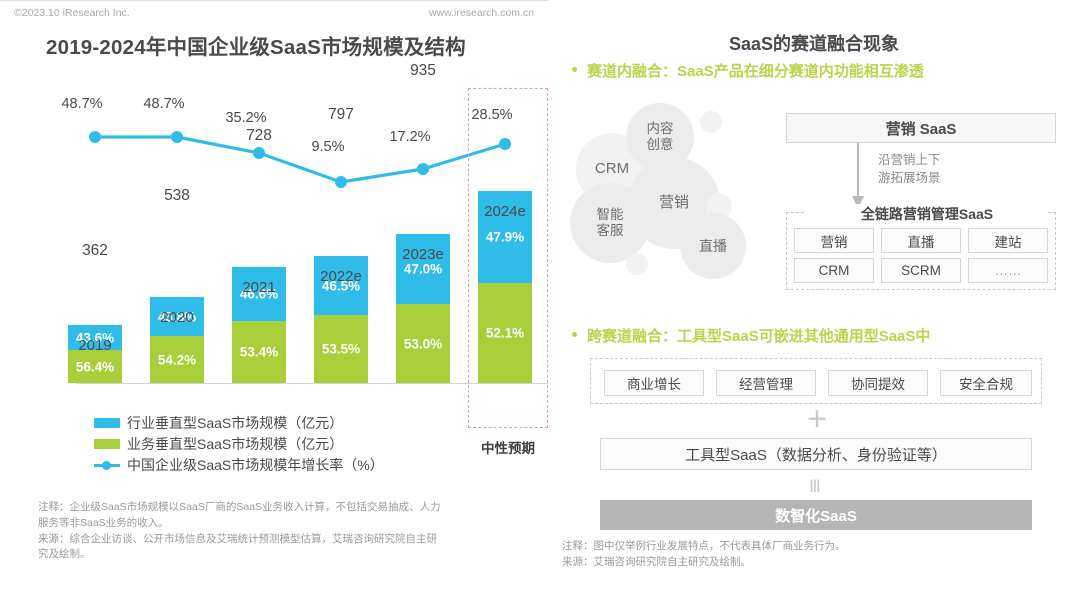 The image size is (1080, 602). I want to click on growth-label-2019: 48.7%, so click(82, 104).